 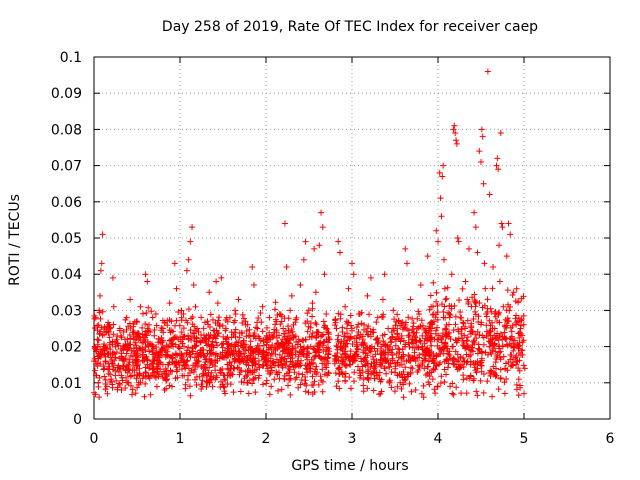 What do you see at coordinates (524, 439) in the screenshot?
I see `x-tick-label: 5` at bounding box center [524, 439].